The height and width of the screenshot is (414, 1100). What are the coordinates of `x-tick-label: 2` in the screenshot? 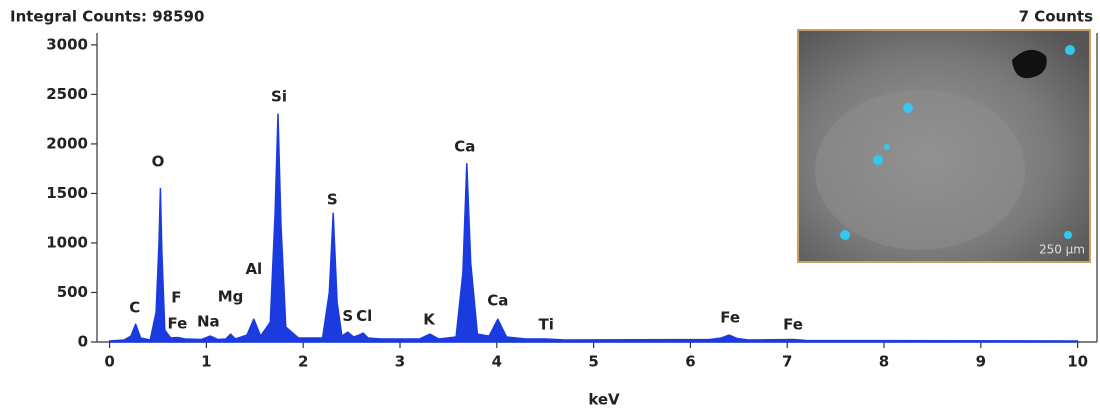 It's located at (303, 362).